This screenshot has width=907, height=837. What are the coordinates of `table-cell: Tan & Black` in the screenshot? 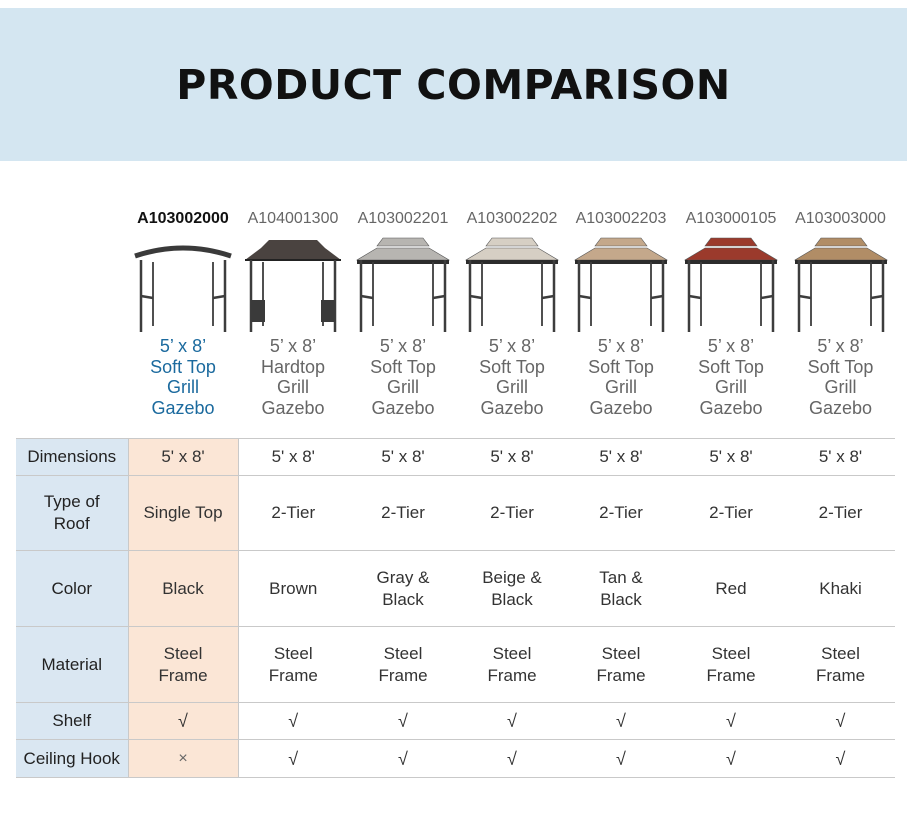 It's located at (621, 588).